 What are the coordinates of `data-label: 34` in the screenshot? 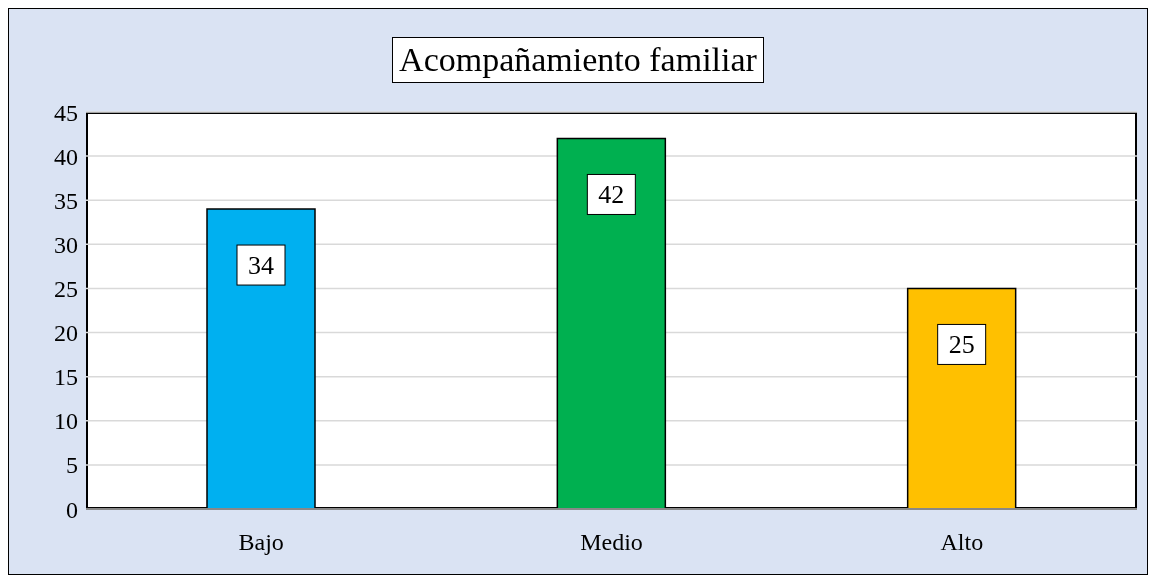 It's located at (261, 265).